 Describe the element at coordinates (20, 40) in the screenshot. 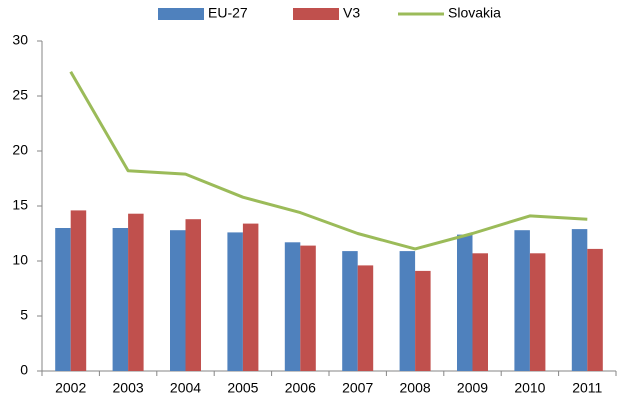

I see `y-tick-label: 30` at that location.